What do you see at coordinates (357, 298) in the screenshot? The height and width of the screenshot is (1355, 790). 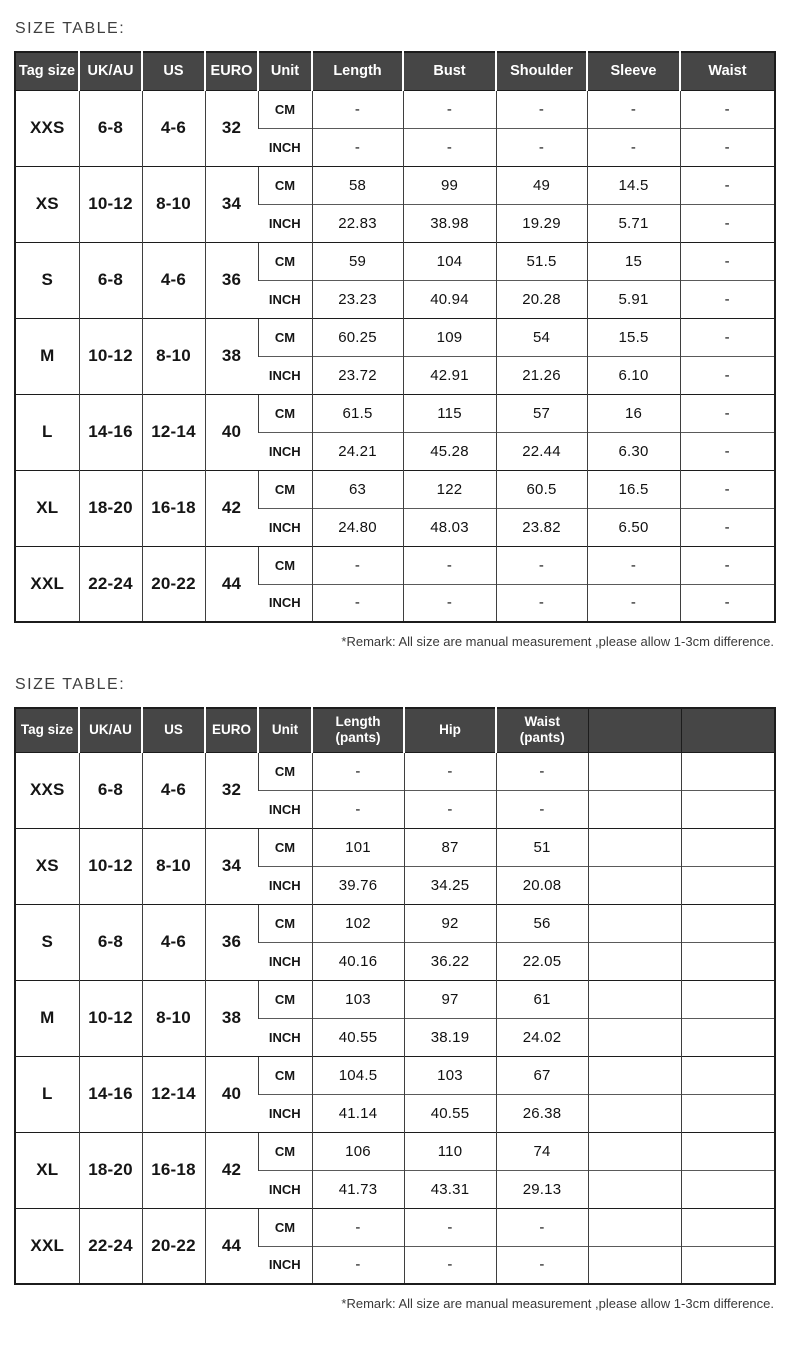 I see `data-cell: 23.23` at bounding box center [357, 298].